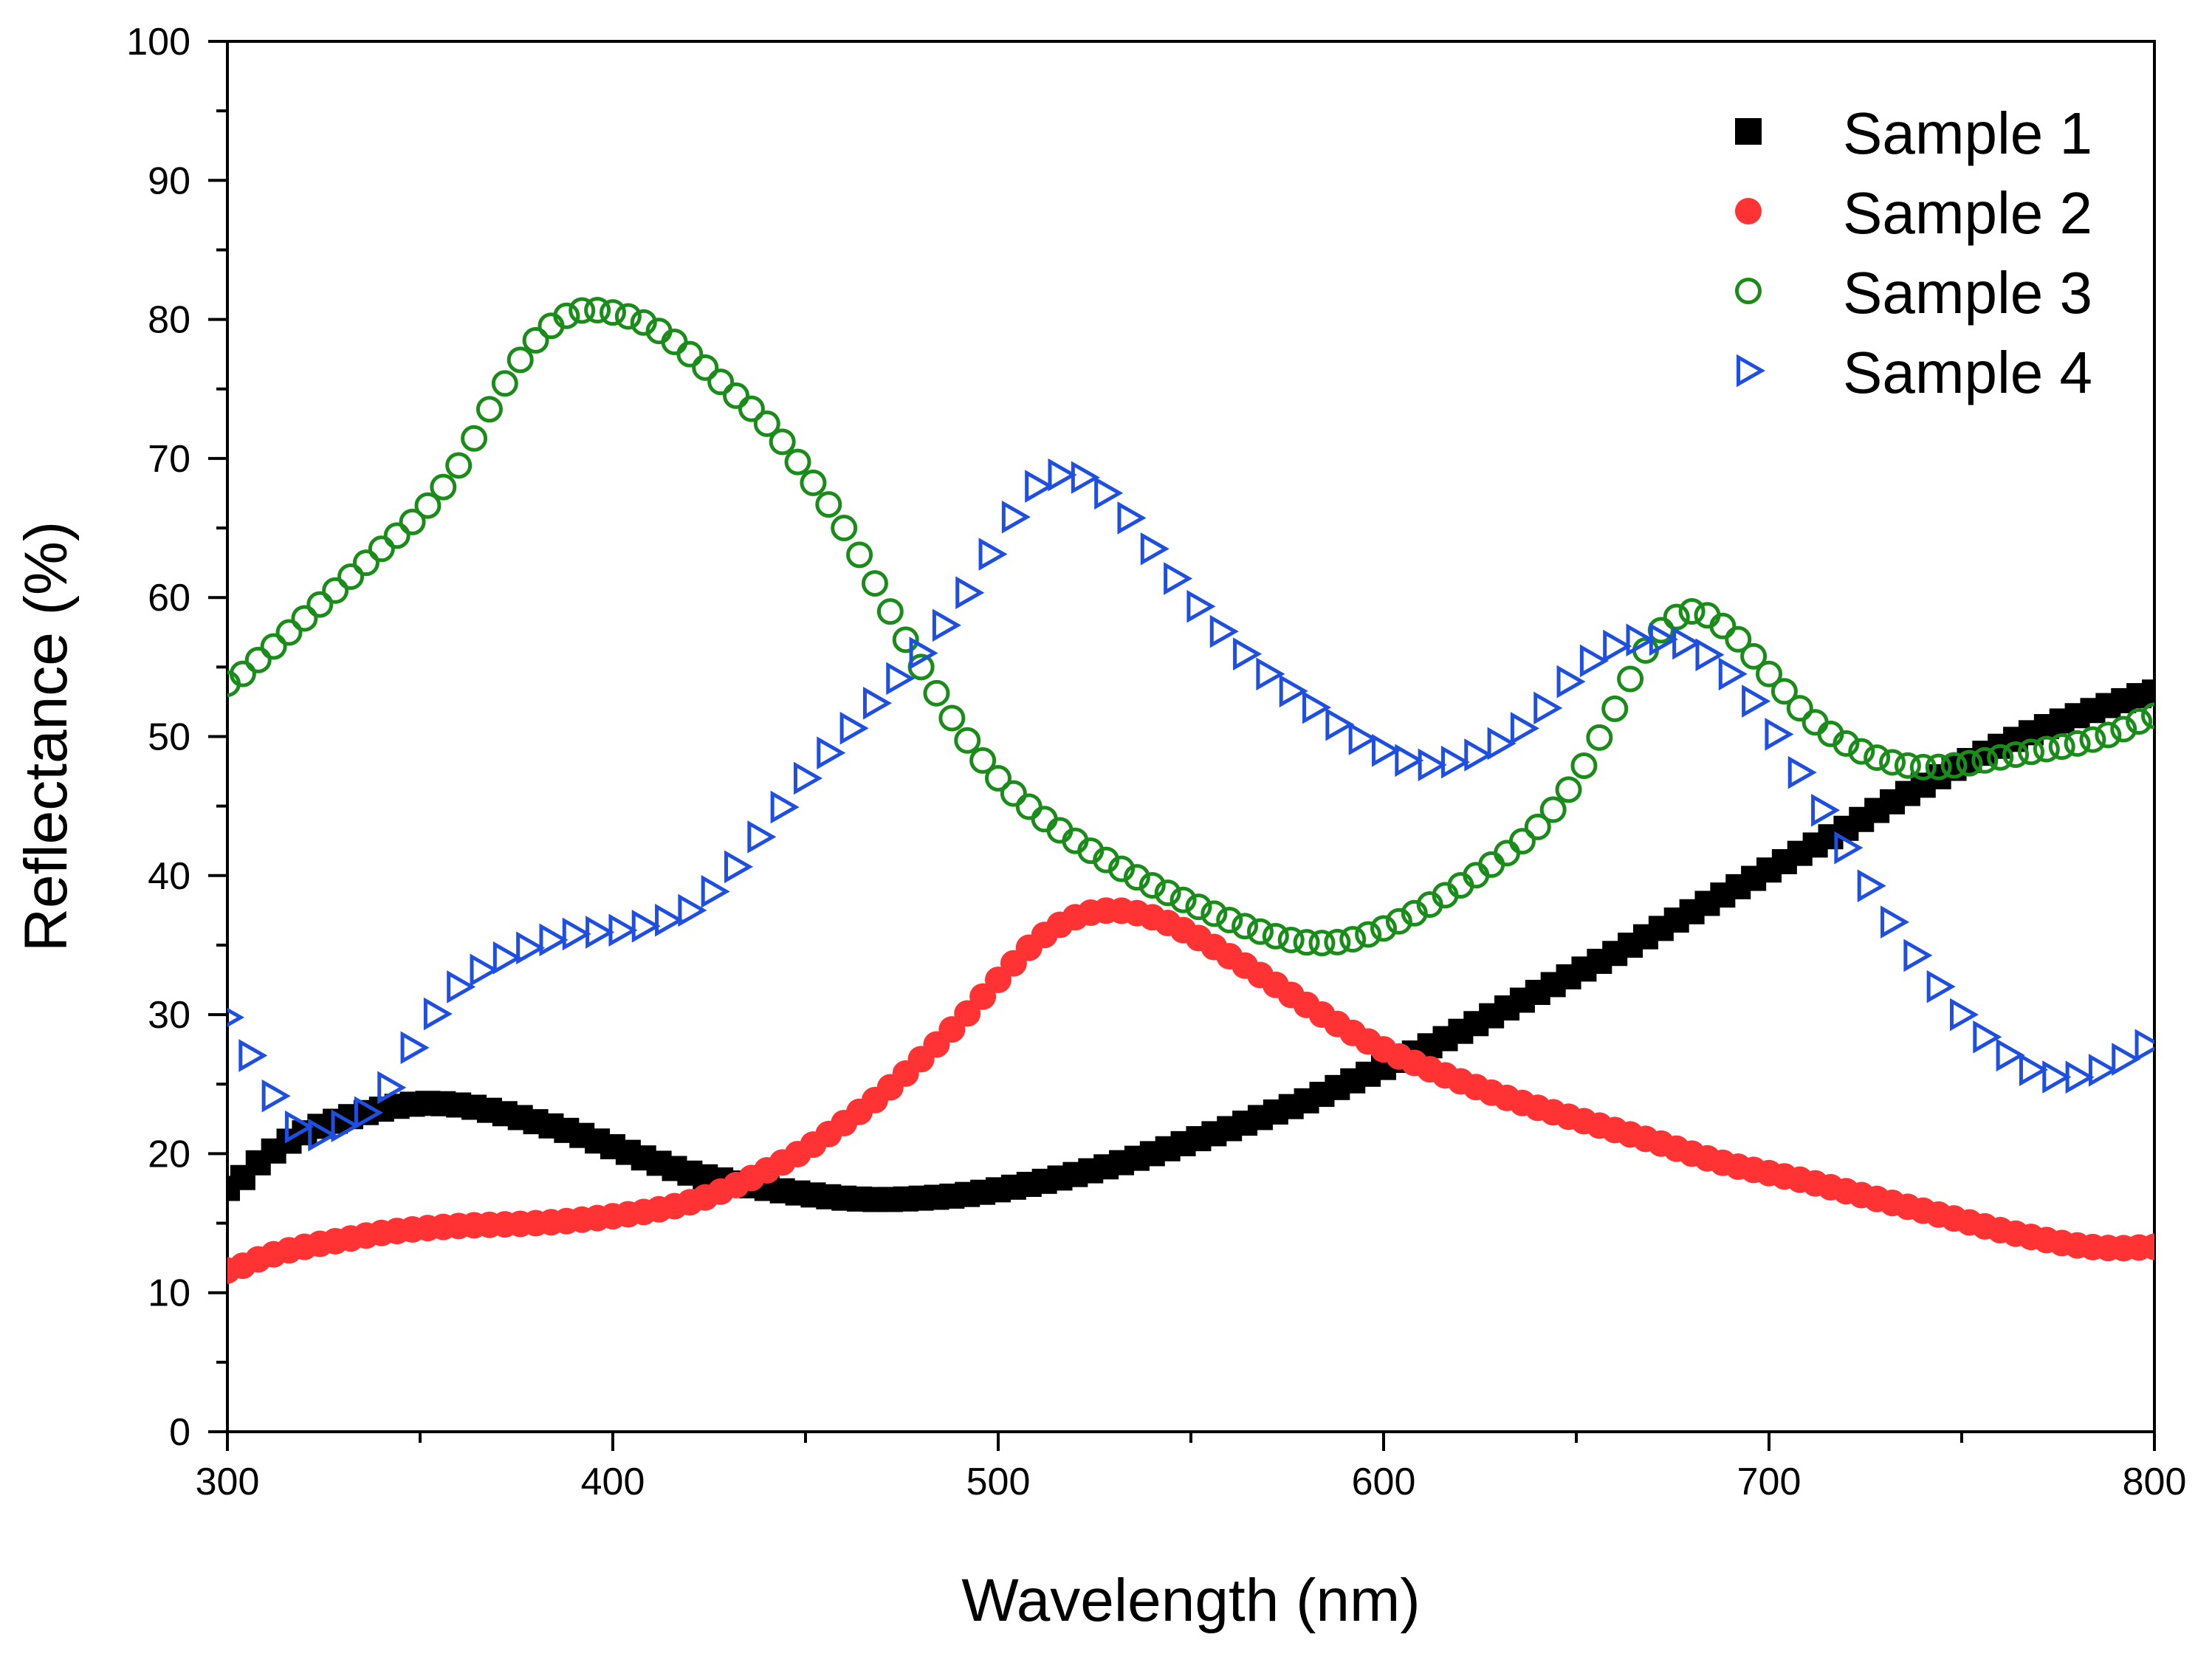  Describe the element at coordinates (1748, 291) in the screenshot. I see `legend-marker` at that location.